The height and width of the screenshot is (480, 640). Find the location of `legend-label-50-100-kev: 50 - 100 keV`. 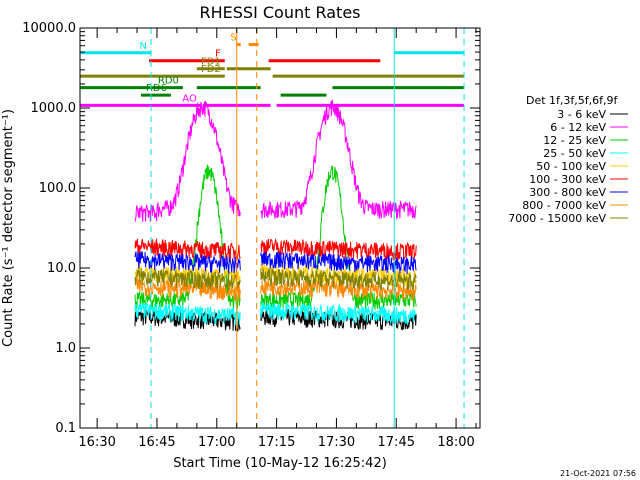

legend-label-50-100-kev: 50 - 100 keV is located at coordinates (571, 166).